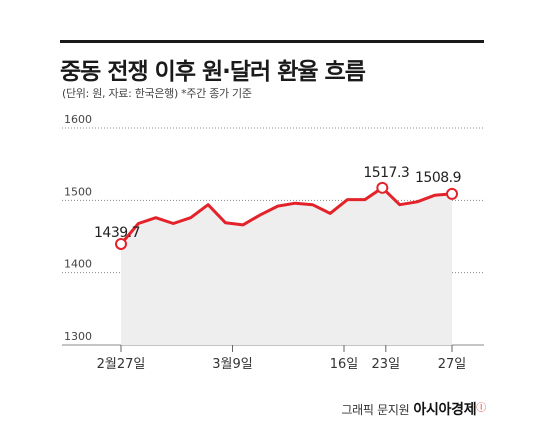  Describe the element at coordinates (78, 336) in the screenshot. I see `y-tick-label: 1300` at that location.